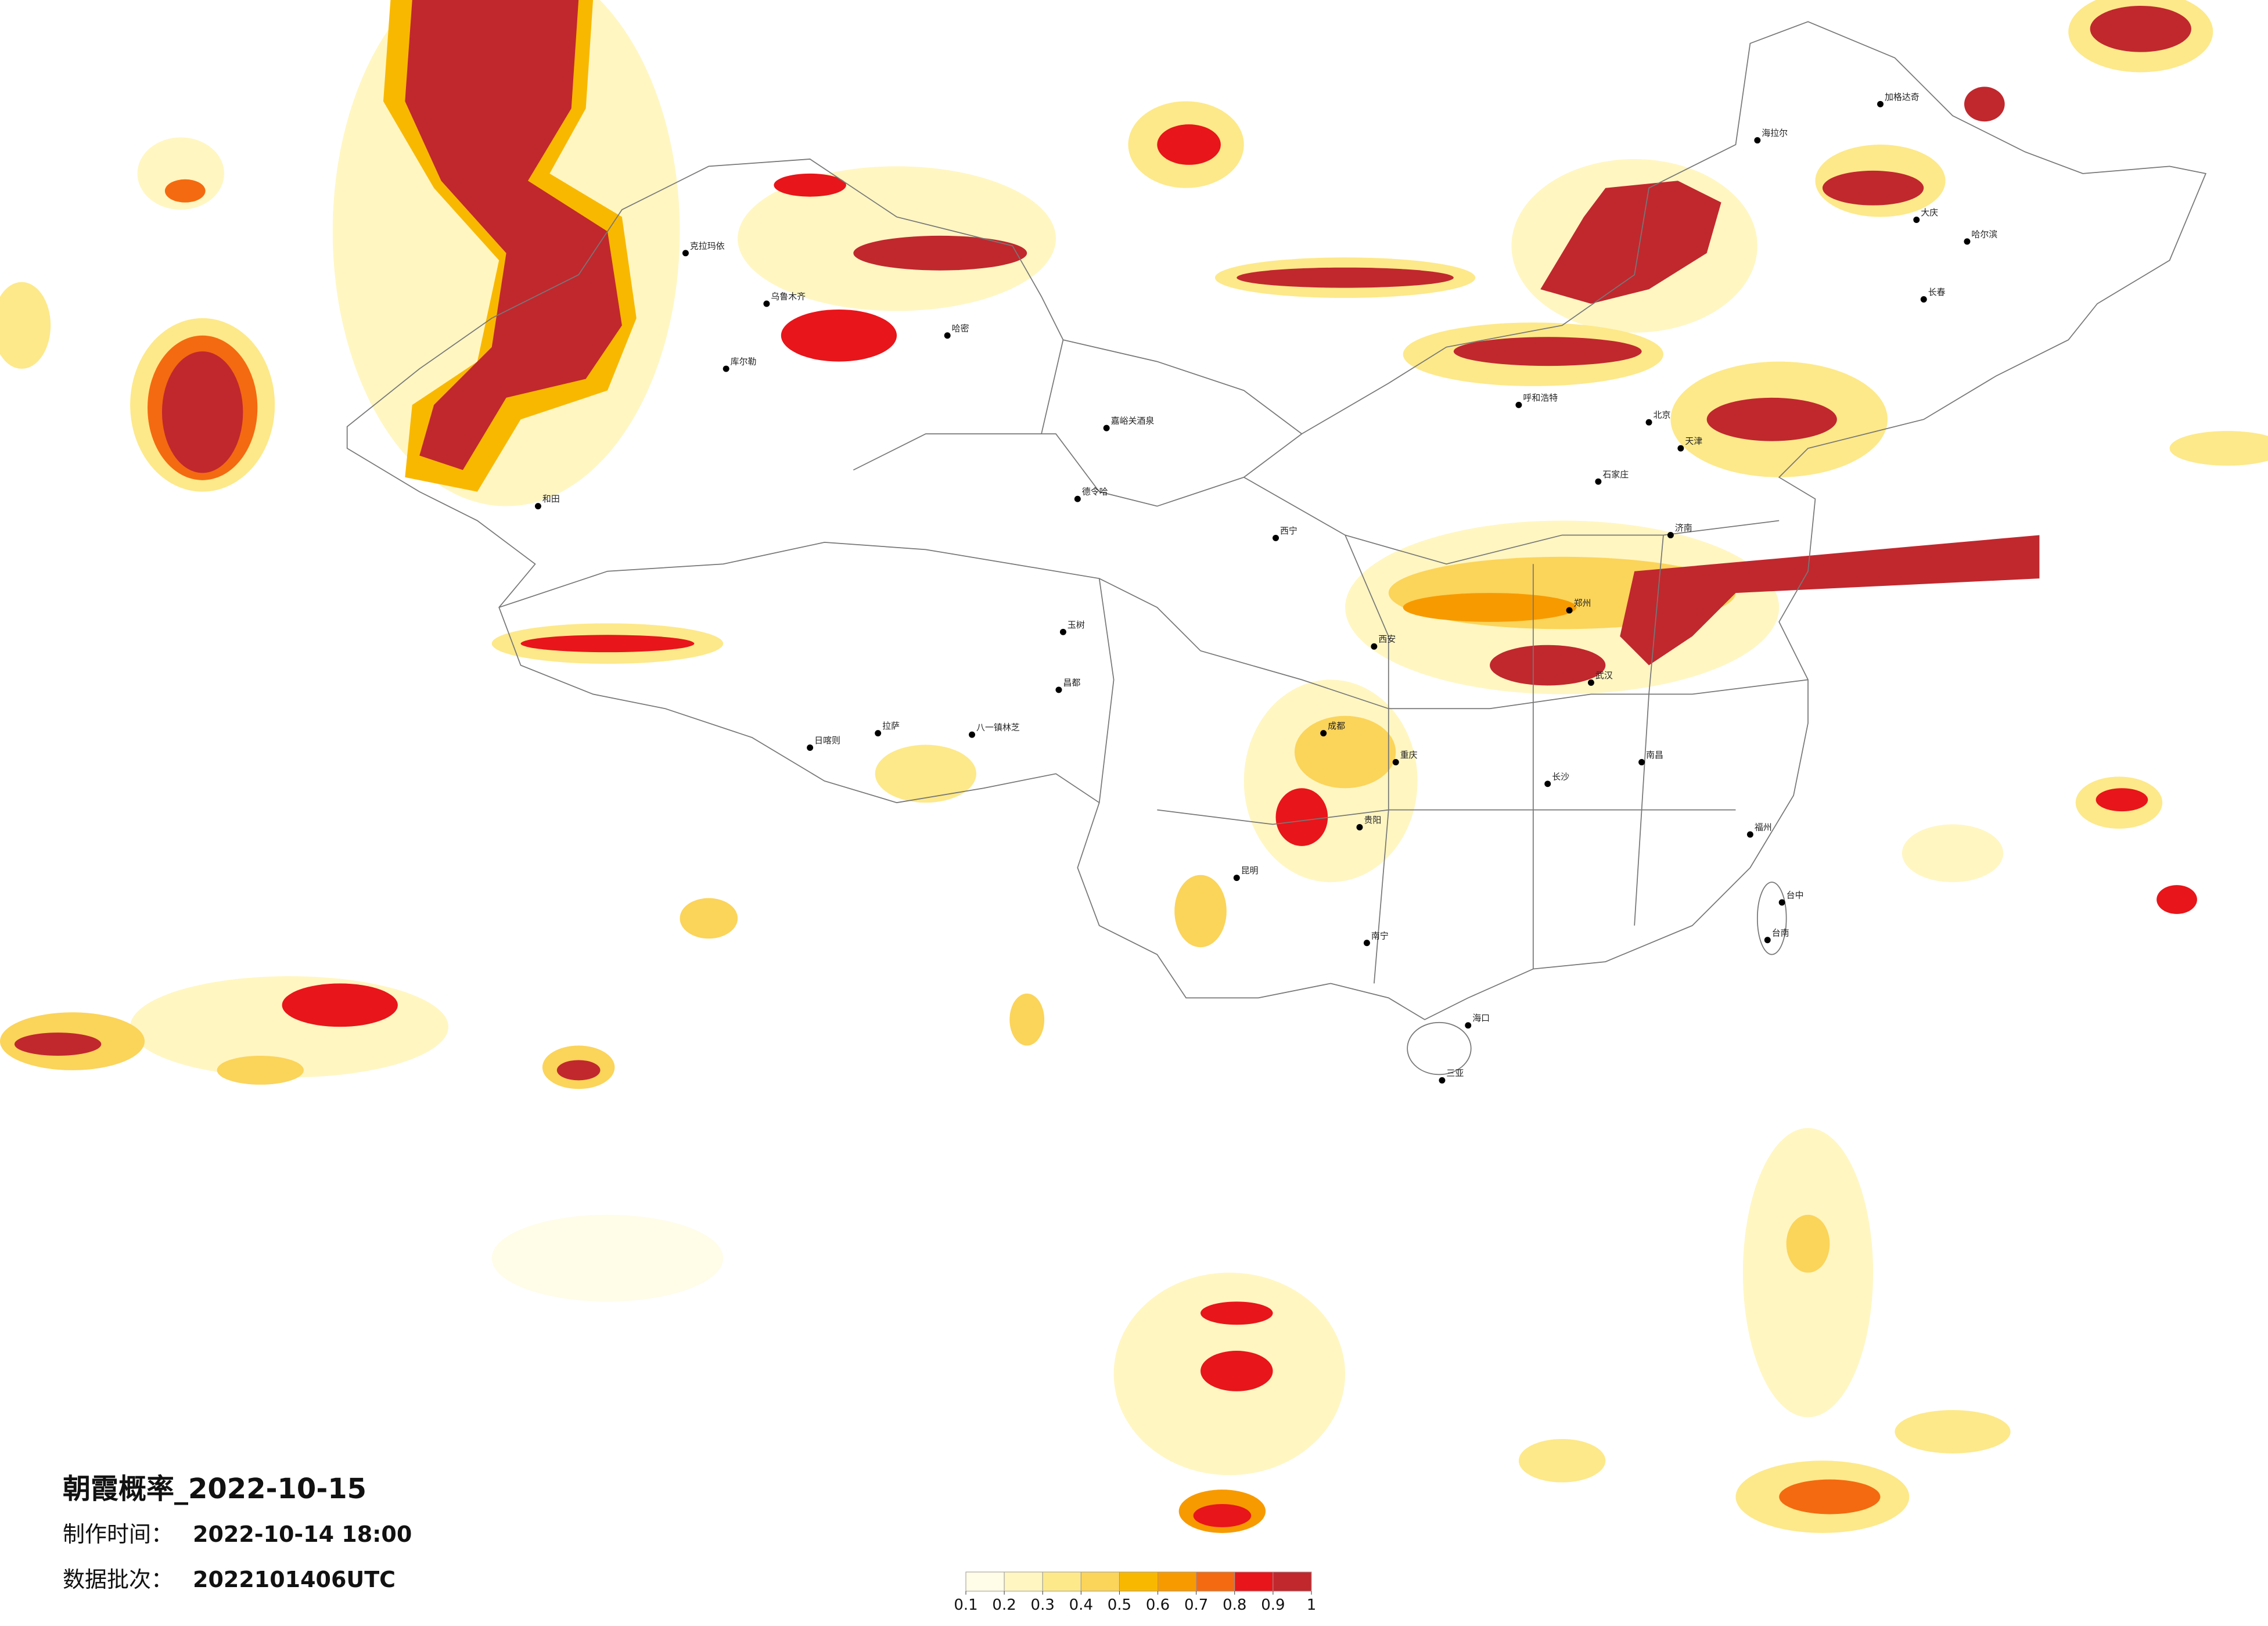 The height and width of the screenshot is (1626, 2268). Describe the element at coordinates (1929, 212) in the screenshot. I see `city-label: 大庆` at that location.